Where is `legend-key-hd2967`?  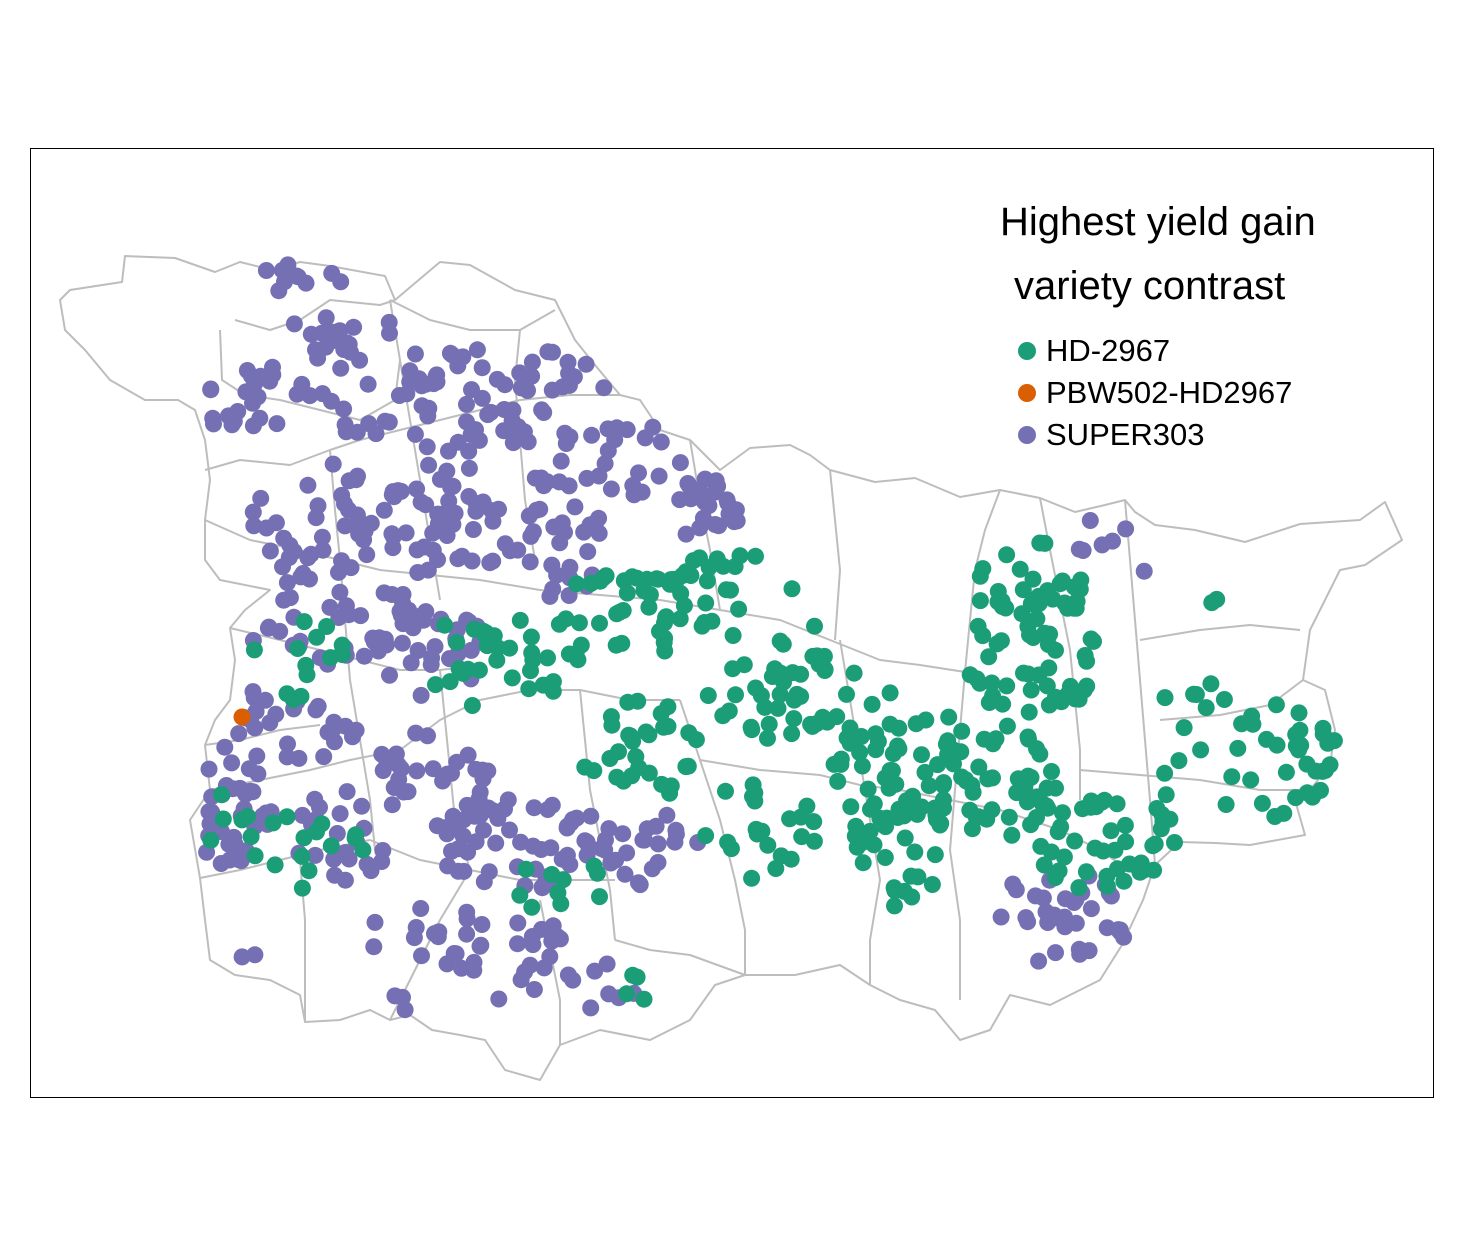
legend-key-hd2967 is located at coordinates (1027, 351).